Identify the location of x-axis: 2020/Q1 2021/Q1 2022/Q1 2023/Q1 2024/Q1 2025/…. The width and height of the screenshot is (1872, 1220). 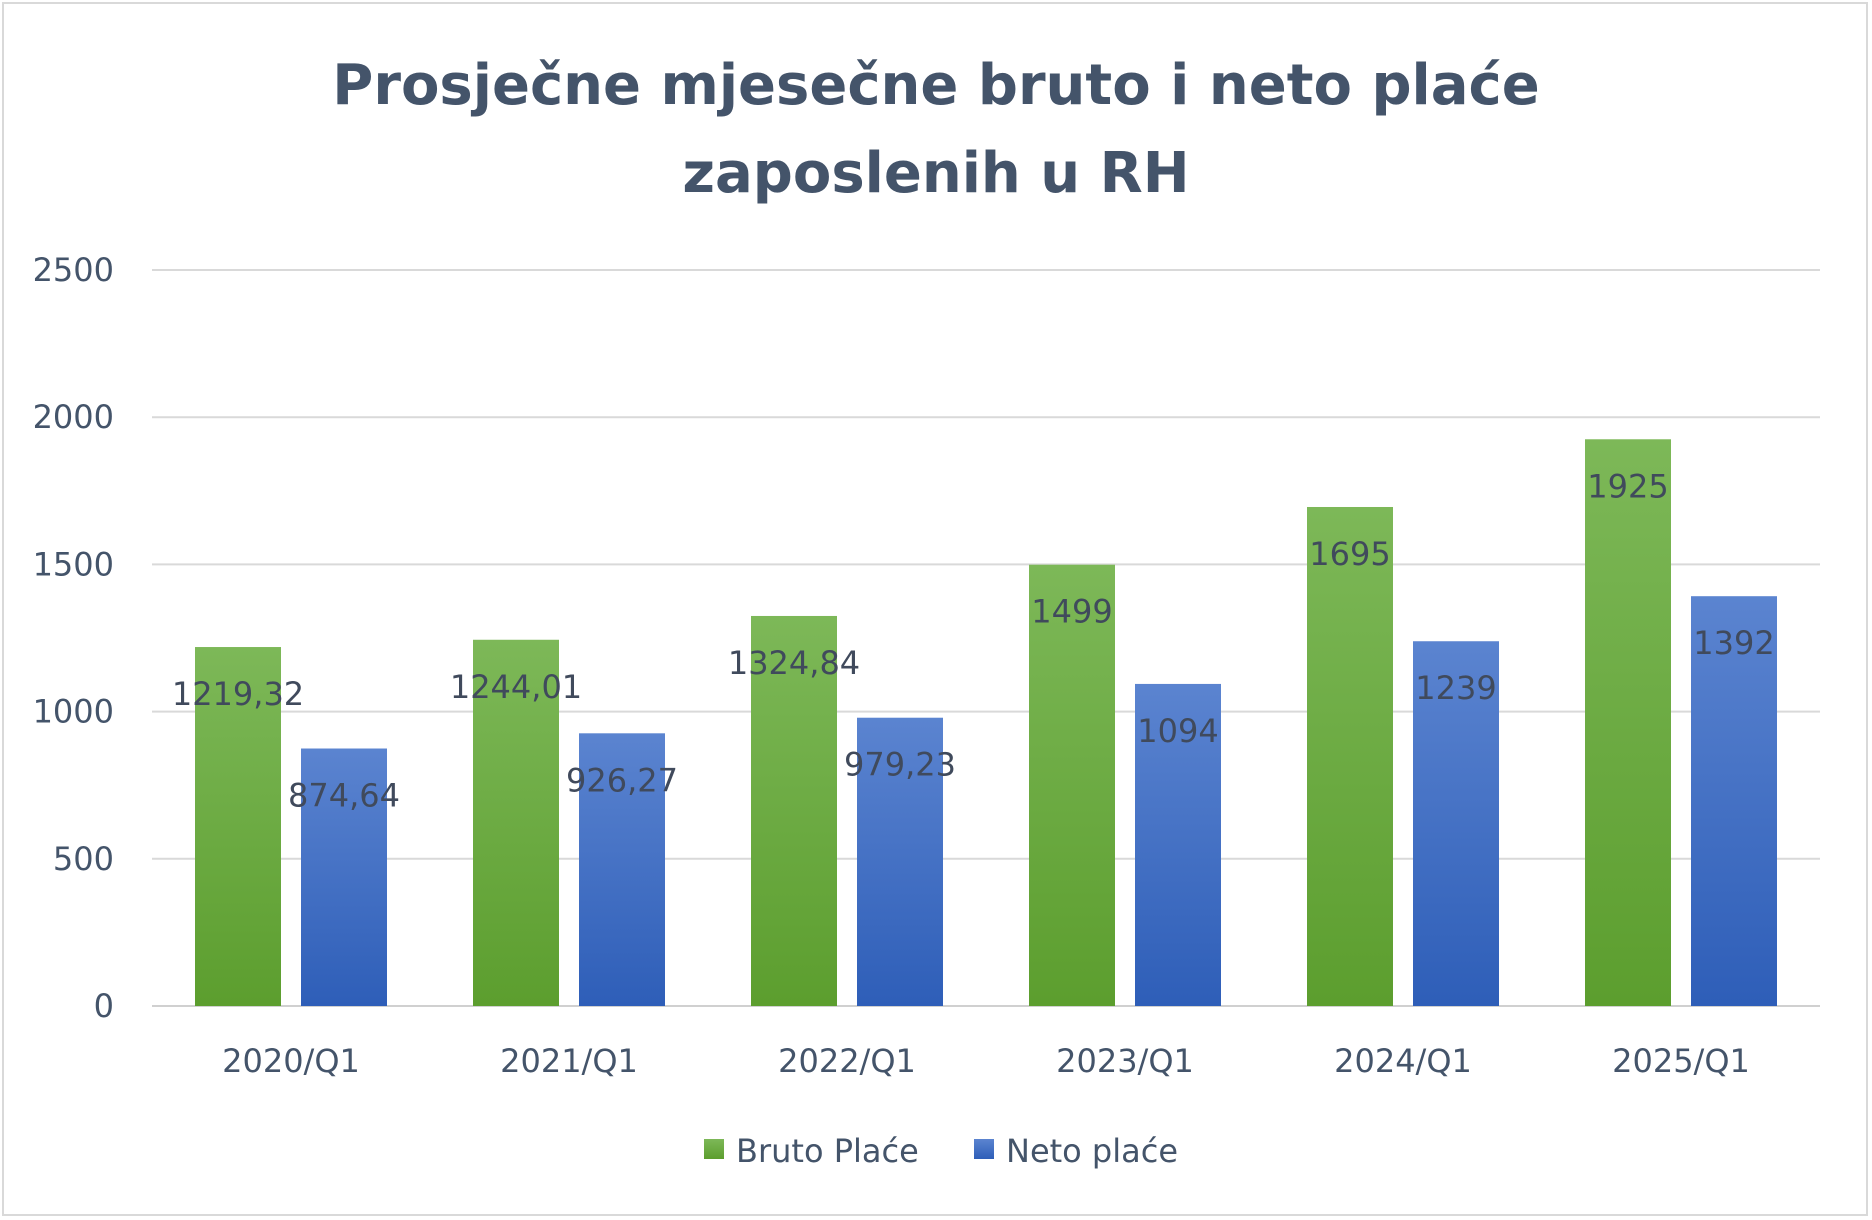
(986, 1061).